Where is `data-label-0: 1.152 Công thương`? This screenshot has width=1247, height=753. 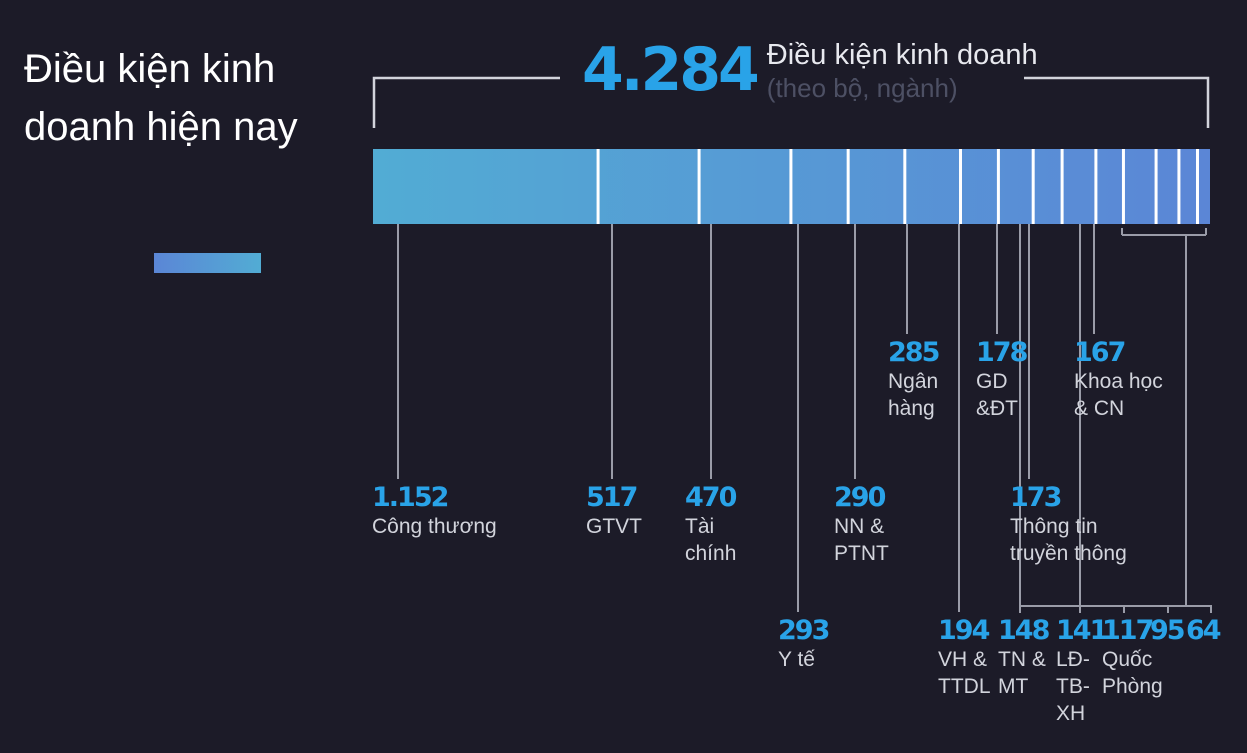
data-label-0: 1.152 Công thương is located at coordinates (434, 511).